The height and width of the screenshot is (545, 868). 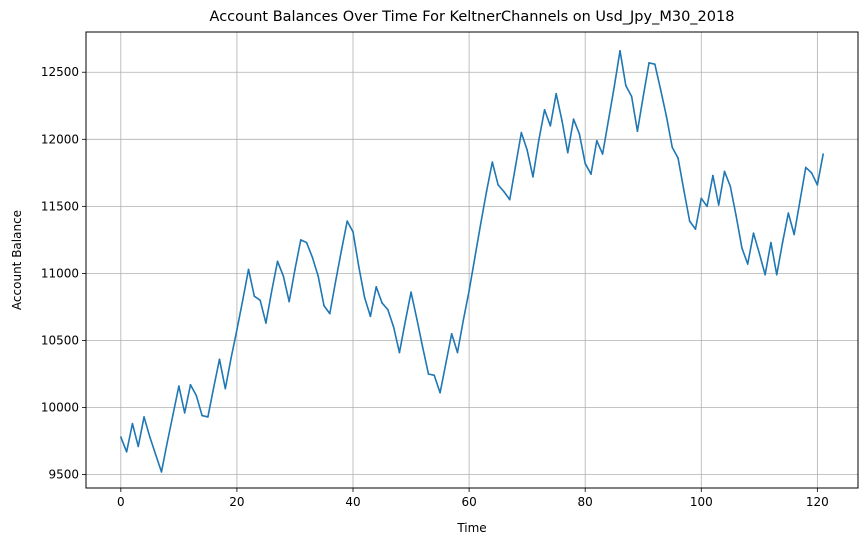 I want to click on x-tick-label: 120, so click(x=817, y=502).